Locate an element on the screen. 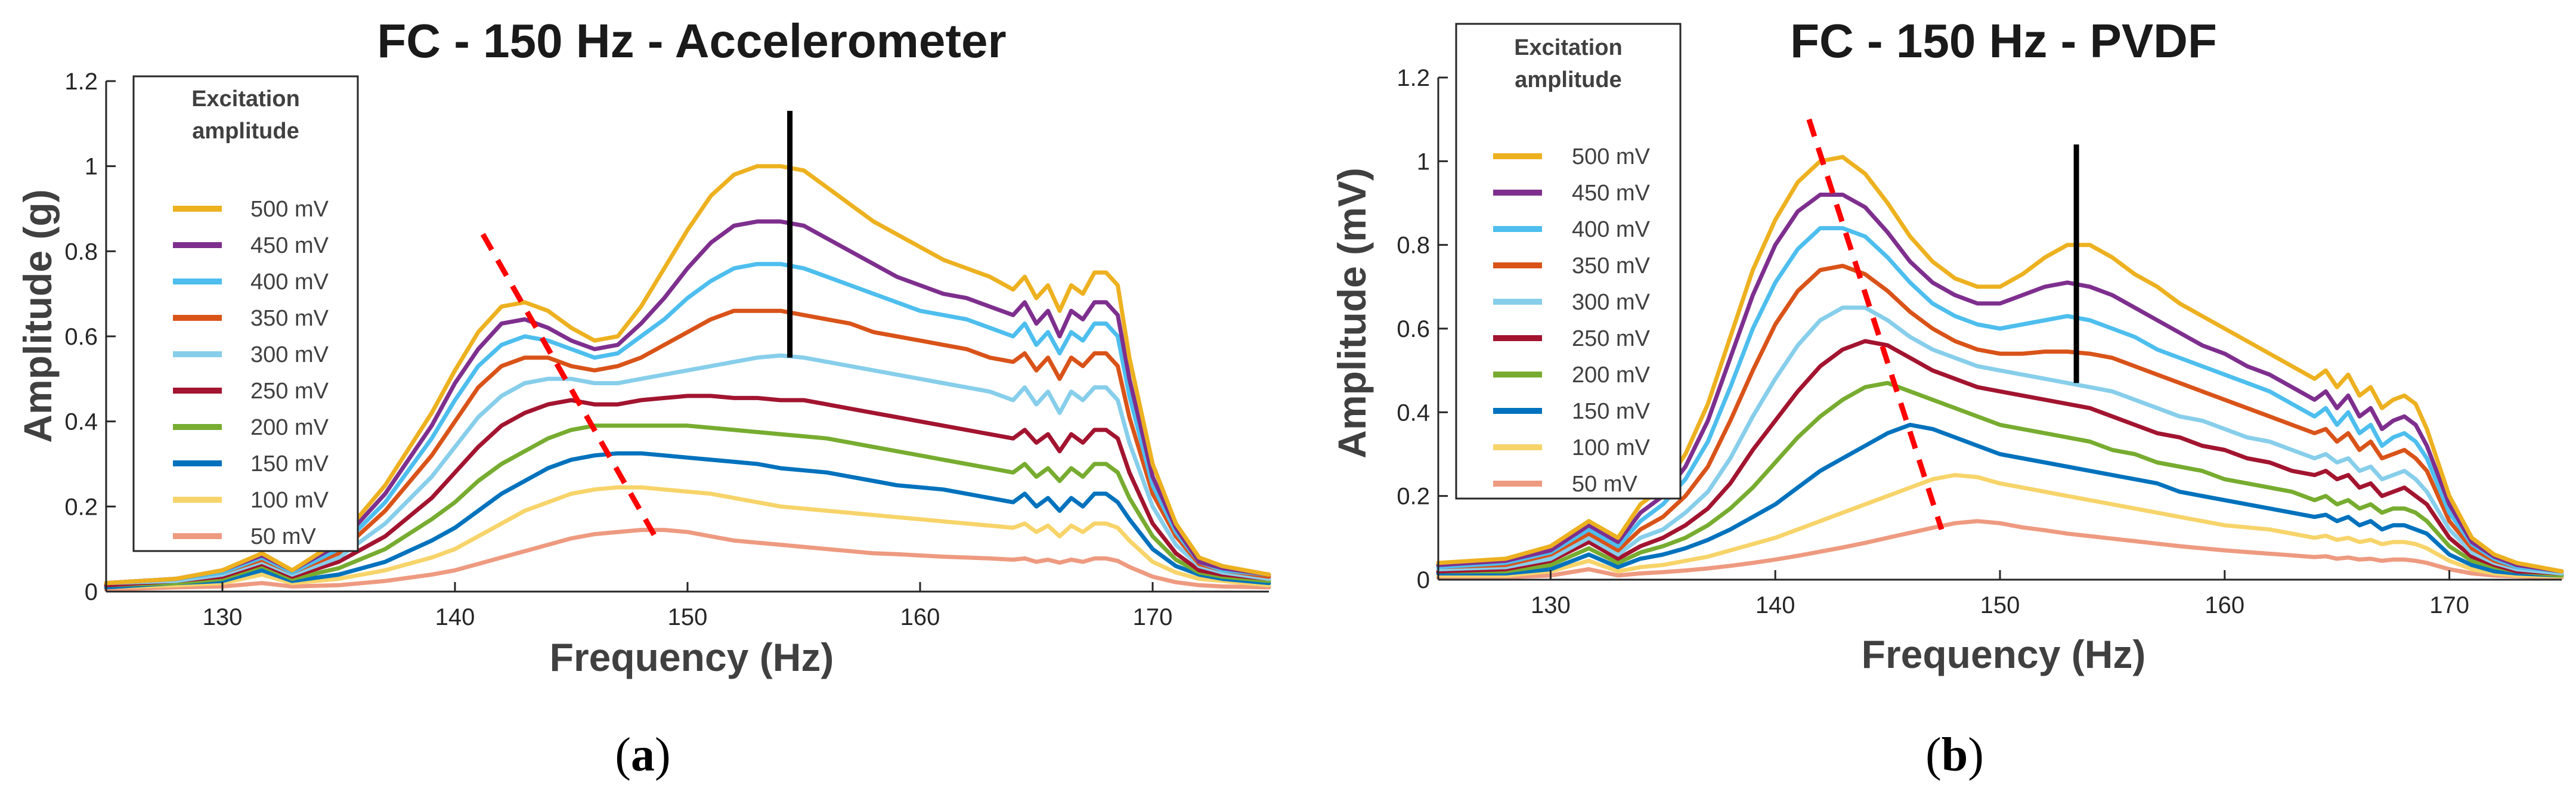 The image size is (2576, 786). chart-title: FC - 150 Hz - Accelerometer is located at coordinates (691, 40).